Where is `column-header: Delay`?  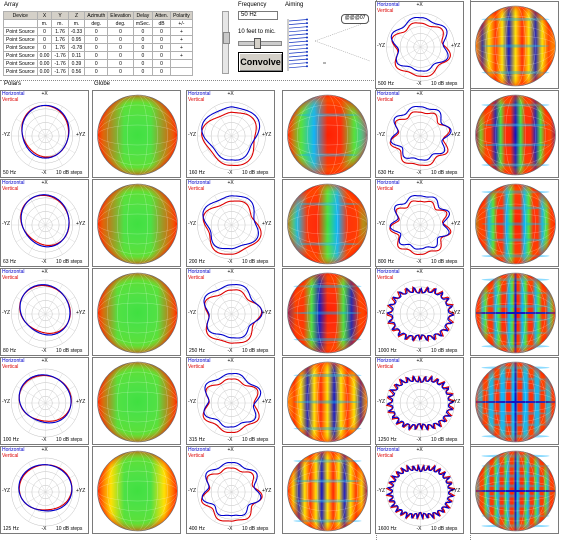
column-header: Delay is located at coordinates (143, 15).